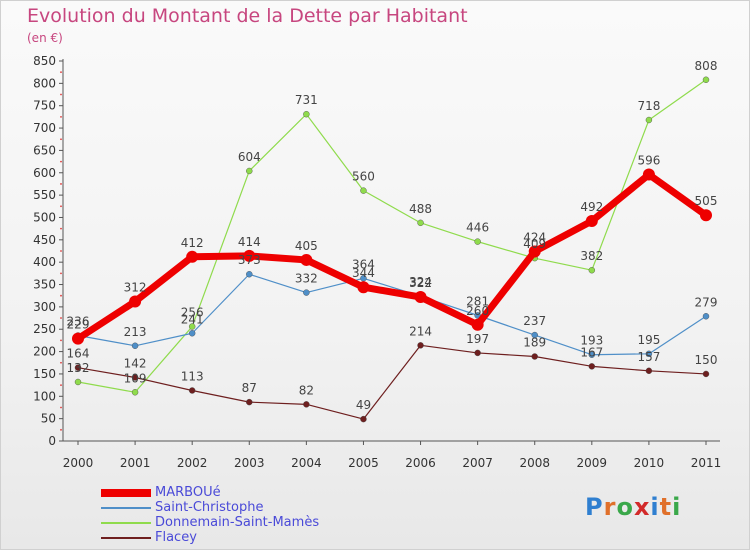  I want to click on data-label: 312, so click(135, 288).